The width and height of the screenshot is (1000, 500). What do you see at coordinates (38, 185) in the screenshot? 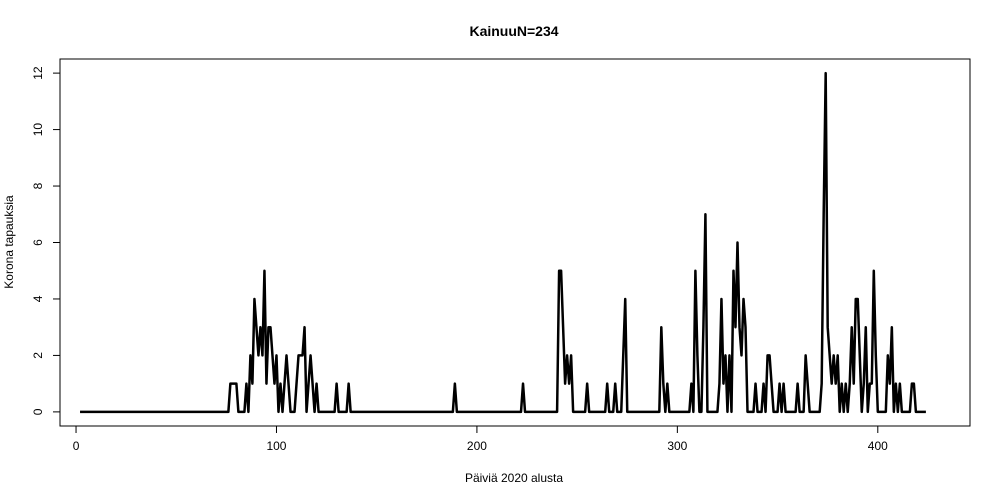
I see `y-tick-label: 8` at bounding box center [38, 185].